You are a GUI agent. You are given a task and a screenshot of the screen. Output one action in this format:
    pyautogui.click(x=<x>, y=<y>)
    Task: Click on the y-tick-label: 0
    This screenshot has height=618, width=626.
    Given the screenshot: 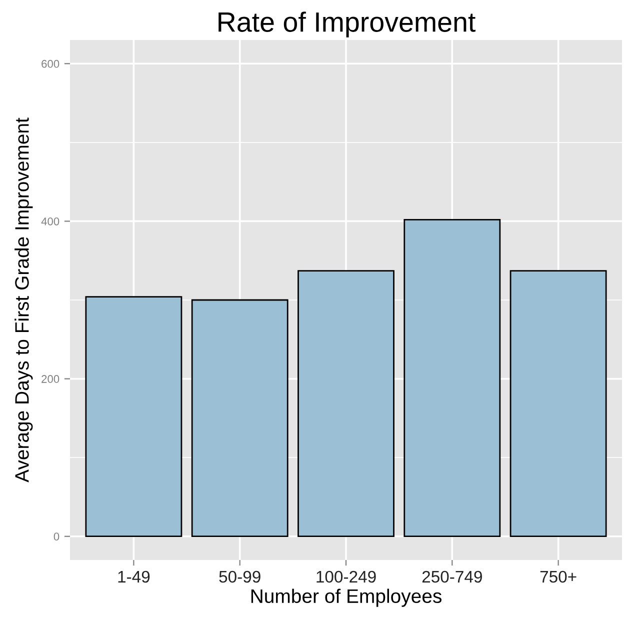 What is the action you would take?
    pyautogui.click(x=57, y=536)
    